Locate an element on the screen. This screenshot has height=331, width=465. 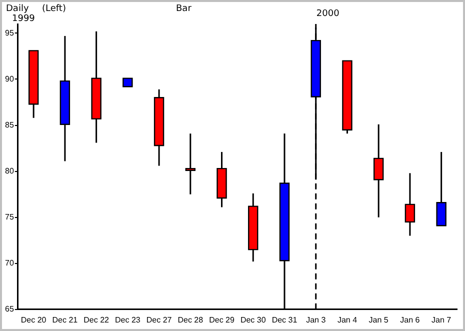
x-tick-label: Dec 21 is located at coordinates (65, 319).